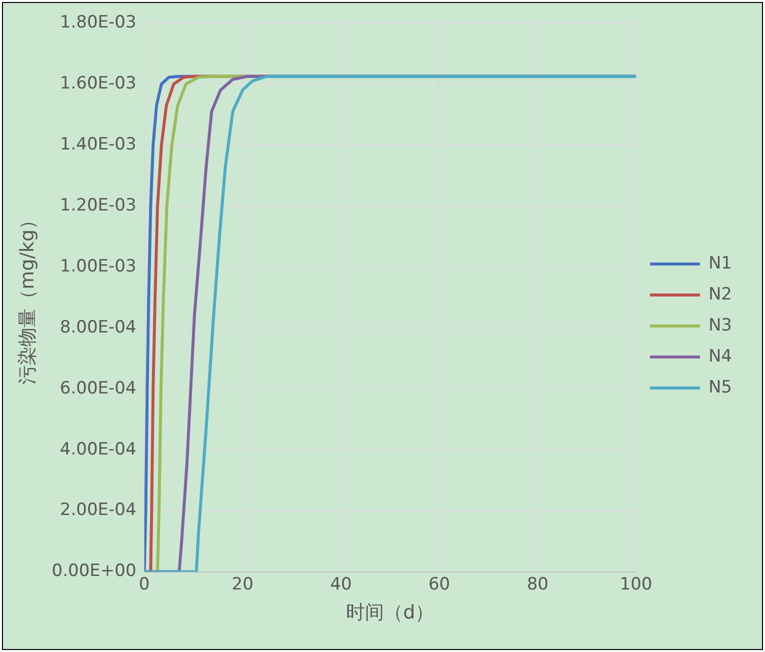  What do you see at coordinates (720, 356) in the screenshot?
I see `legend-label: N4` at bounding box center [720, 356].